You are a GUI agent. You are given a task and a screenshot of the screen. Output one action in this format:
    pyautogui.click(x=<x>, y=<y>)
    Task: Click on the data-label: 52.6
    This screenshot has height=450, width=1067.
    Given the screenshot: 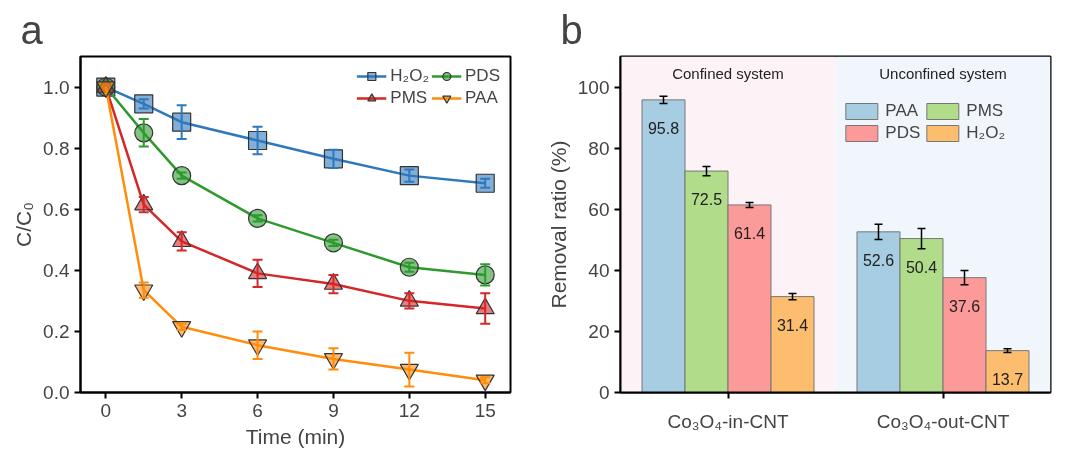 What is the action you would take?
    pyautogui.click(x=878, y=260)
    